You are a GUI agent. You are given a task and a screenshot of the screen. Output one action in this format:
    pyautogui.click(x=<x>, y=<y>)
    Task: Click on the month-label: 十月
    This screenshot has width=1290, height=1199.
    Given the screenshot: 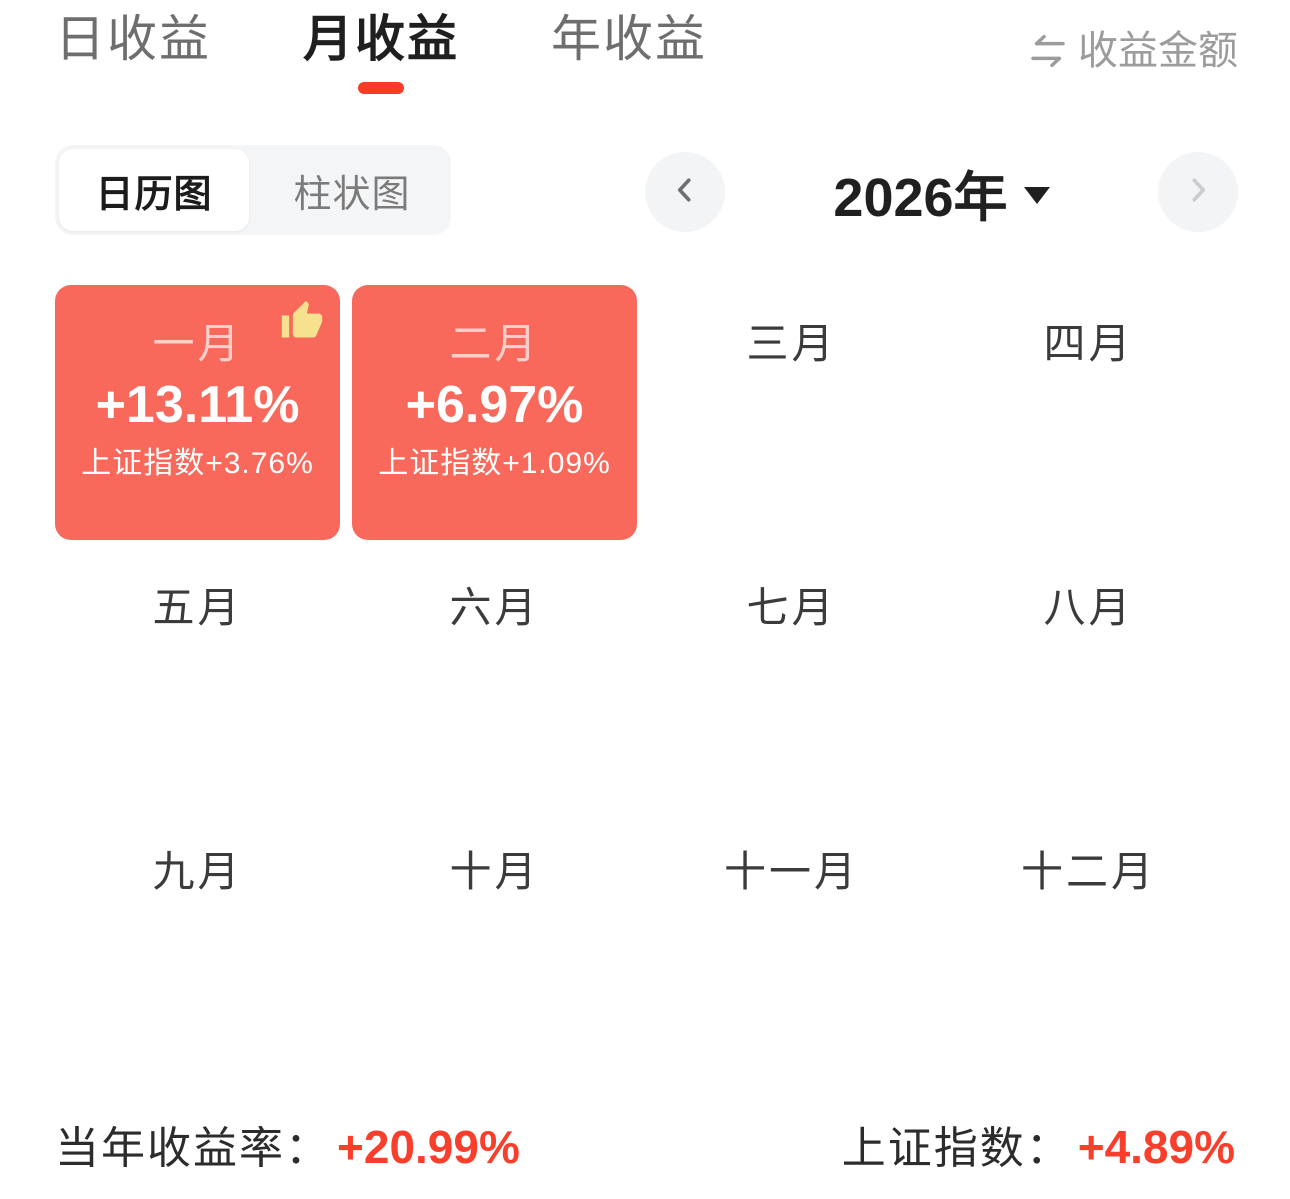 What is the action you would take?
    pyautogui.click(x=494, y=871)
    